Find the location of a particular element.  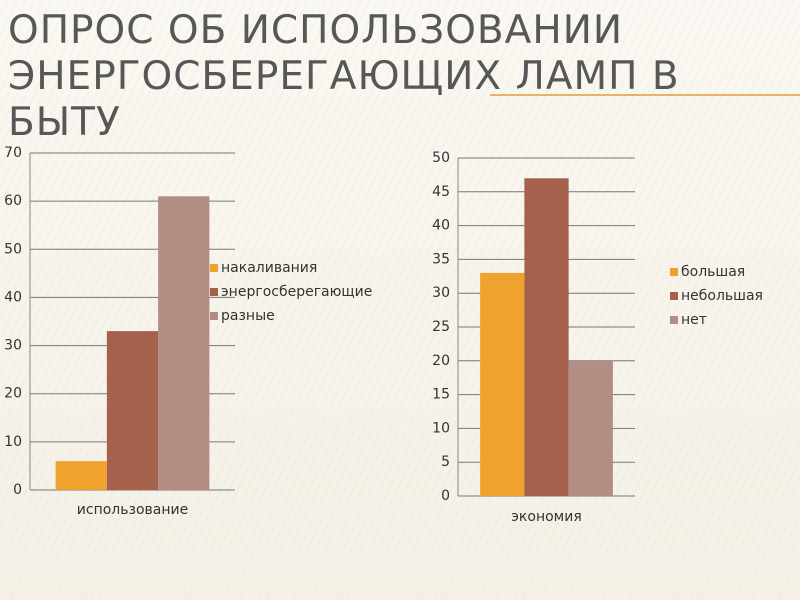

legend-label: разные is located at coordinates (248, 316).